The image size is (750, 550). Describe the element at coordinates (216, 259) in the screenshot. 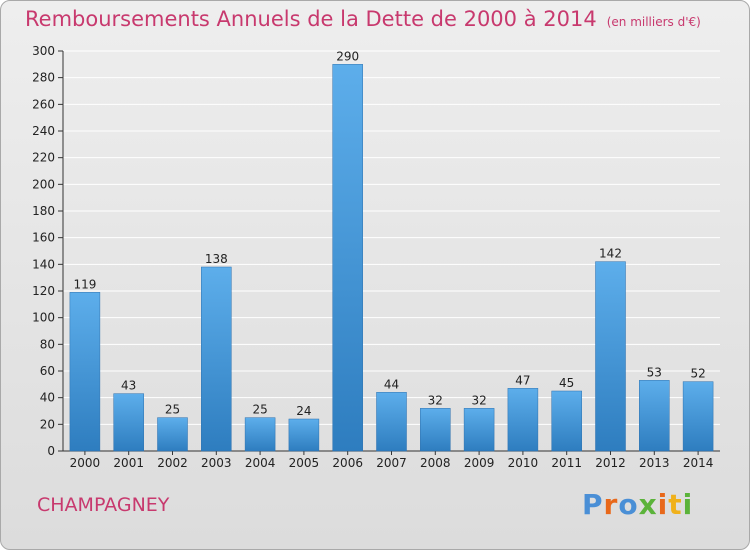

I see `bar-value-label: 138` at that location.